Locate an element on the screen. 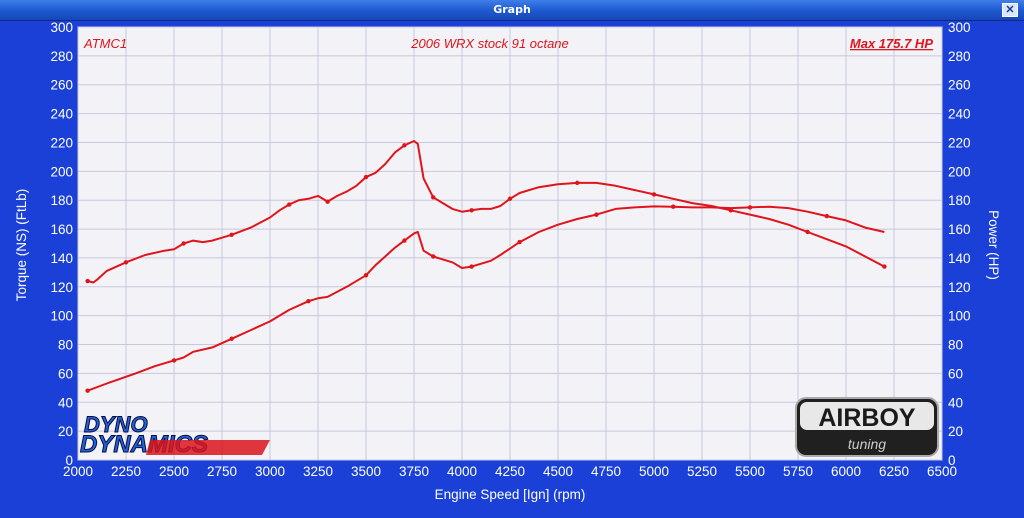  y2-tick-label: 220 is located at coordinates (959, 142).